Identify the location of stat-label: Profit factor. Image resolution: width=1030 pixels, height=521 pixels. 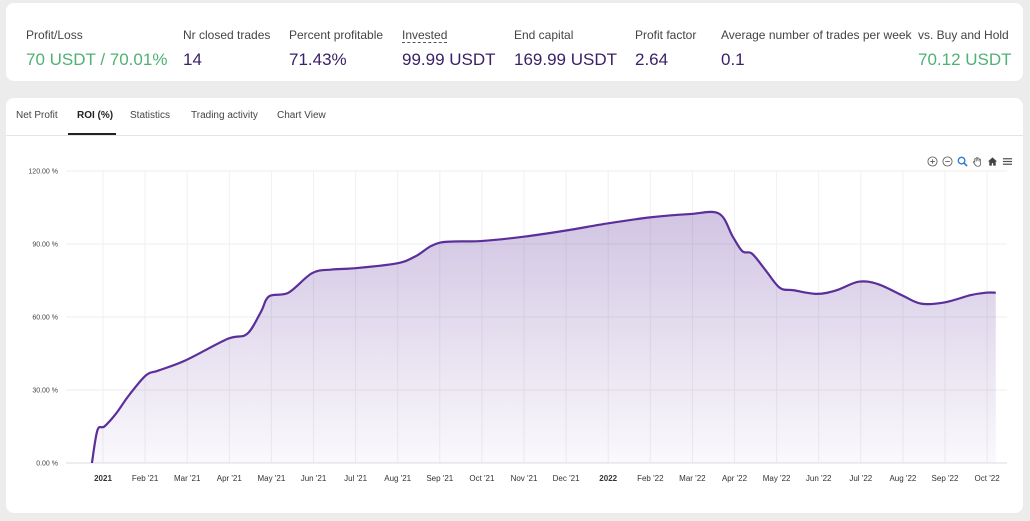
(666, 35).